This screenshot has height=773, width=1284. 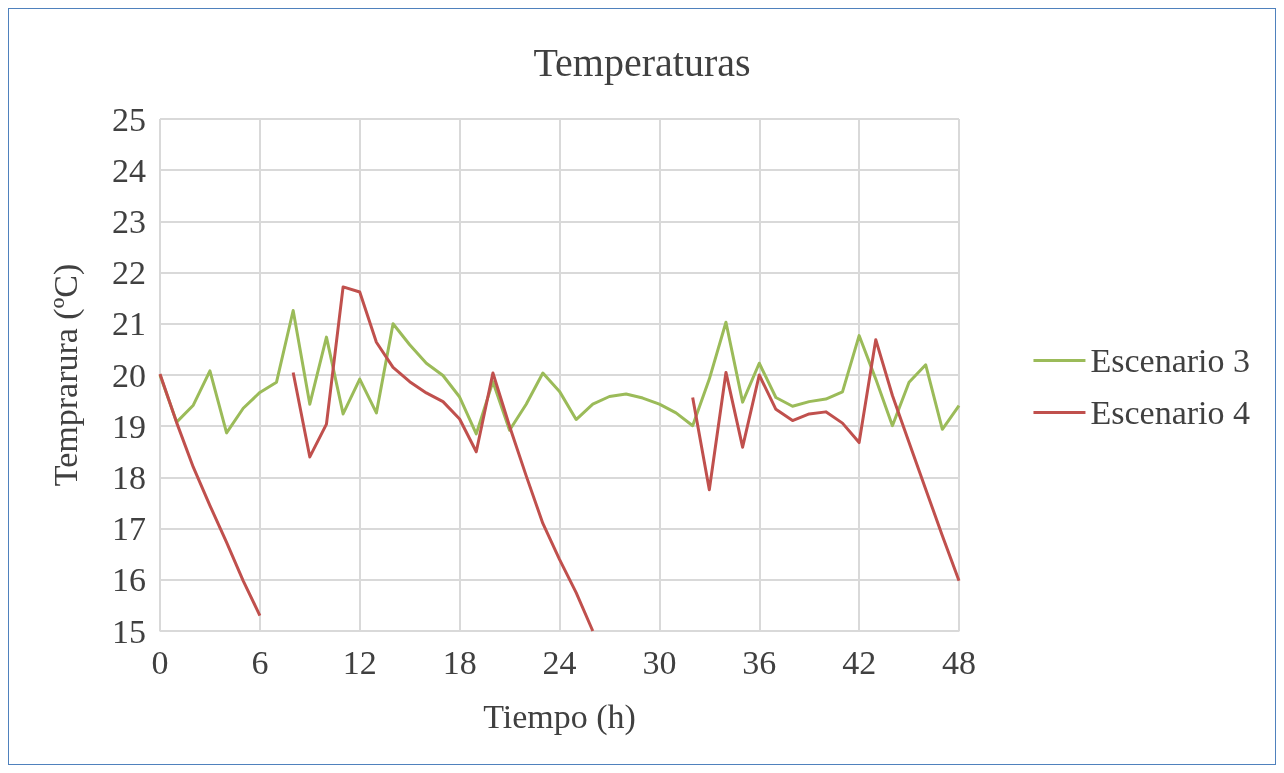 I want to click on y-tick-label: 24, so click(x=129, y=170).